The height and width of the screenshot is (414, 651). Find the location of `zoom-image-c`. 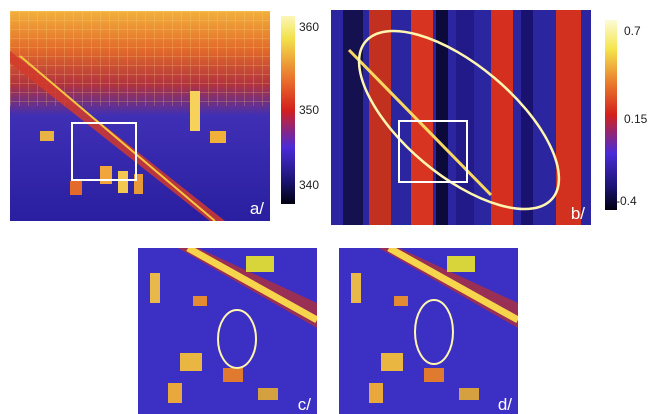

zoom-image-c is located at coordinates (227, 331).